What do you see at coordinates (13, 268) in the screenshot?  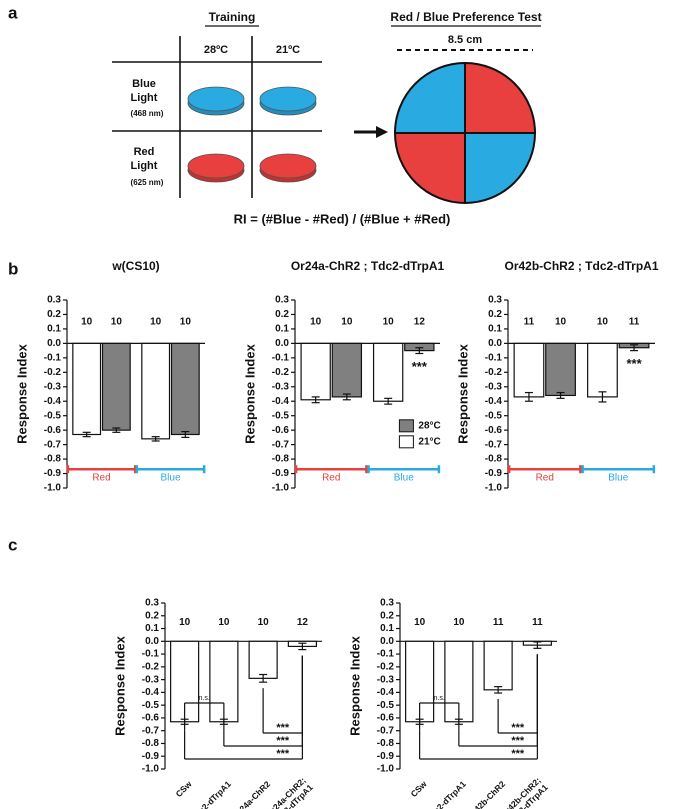 I see `panel-label: b` at bounding box center [13, 268].